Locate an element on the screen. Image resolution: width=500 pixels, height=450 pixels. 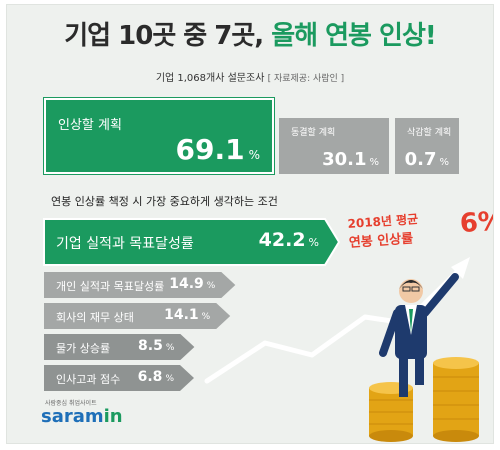
saramin-logo: saramin is located at coordinates (82, 416).